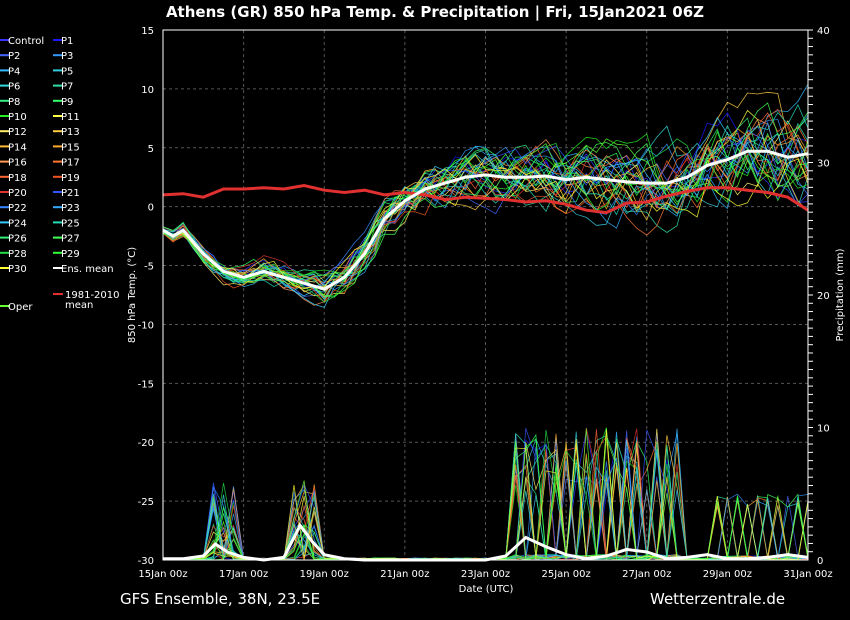 This screenshot has height=620, width=850. I want to click on legend-item: P10, so click(13, 117).